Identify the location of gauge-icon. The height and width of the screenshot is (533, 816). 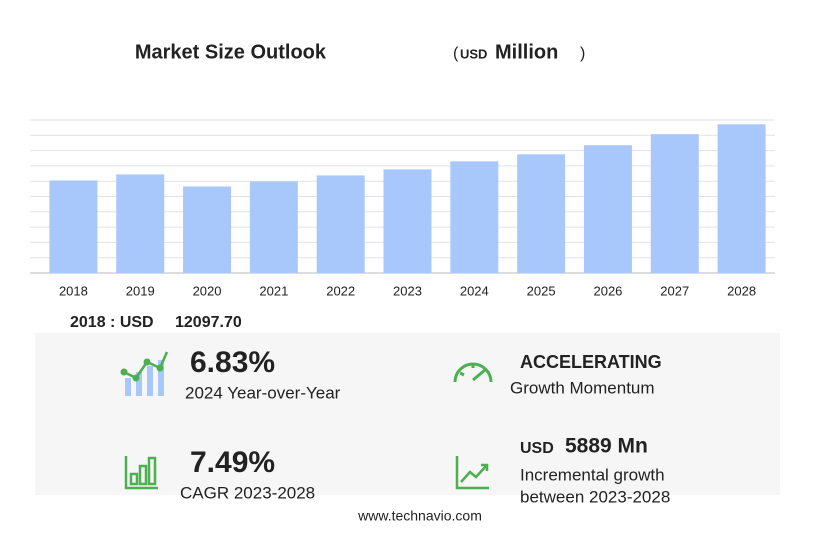
(473, 372).